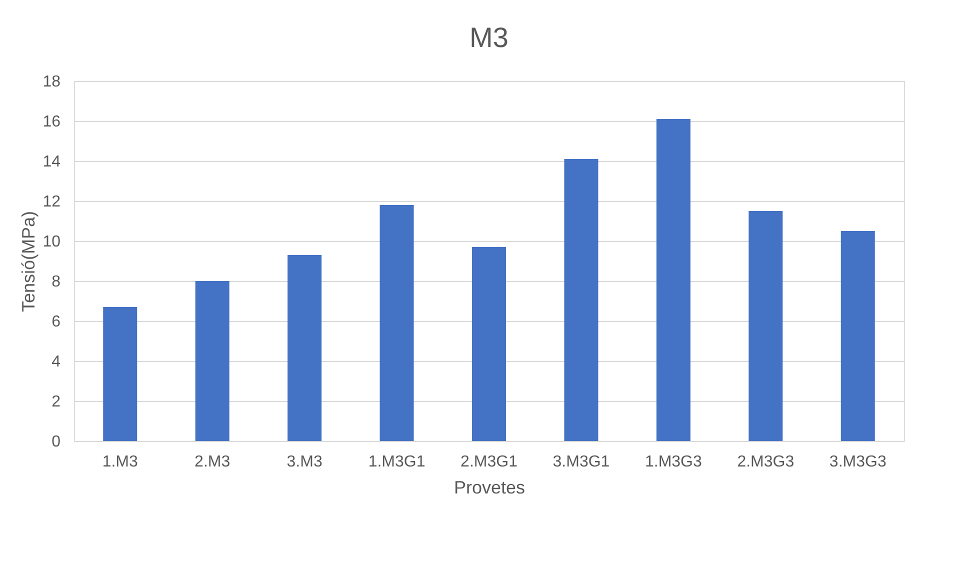  Describe the element at coordinates (56, 402) in the screenshot. I see `y-tick-label: 2` at that location.